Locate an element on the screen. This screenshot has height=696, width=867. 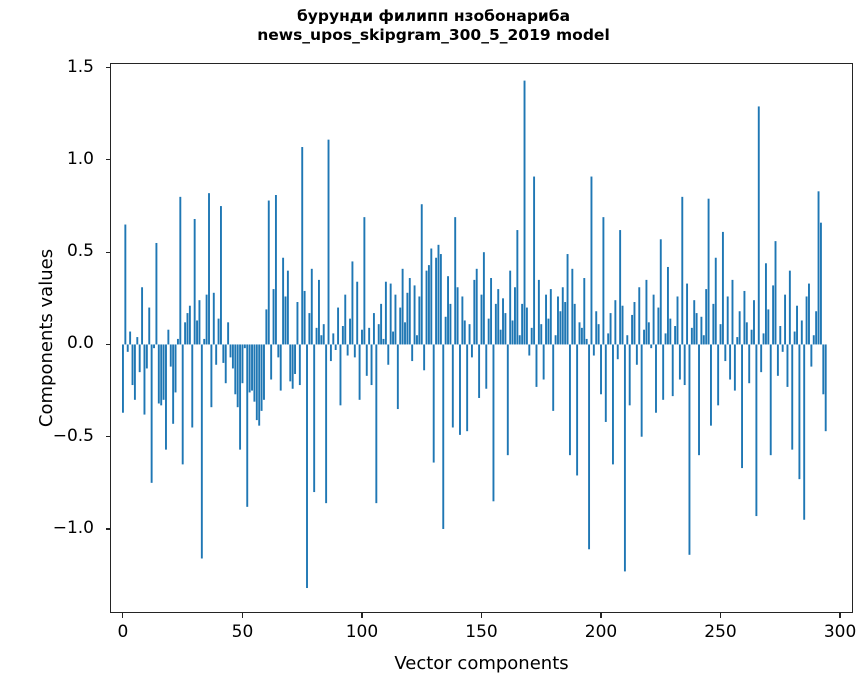
x-tick-label: 250 is located at coordinates (720, 632).